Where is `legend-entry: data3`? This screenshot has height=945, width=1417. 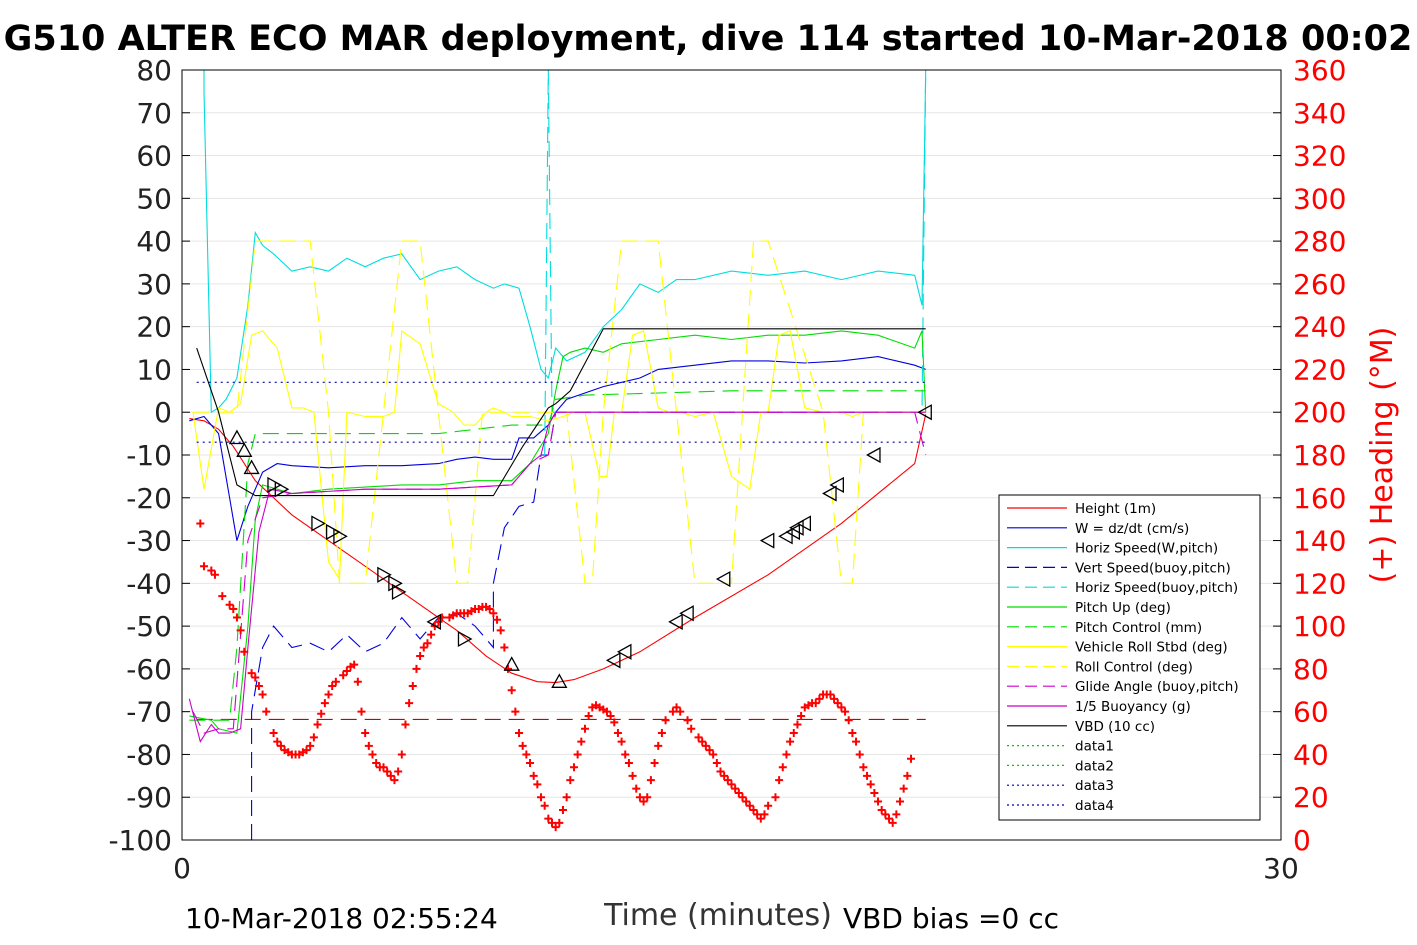 legend-entry: data3 is located at coordinates (1094, 786).